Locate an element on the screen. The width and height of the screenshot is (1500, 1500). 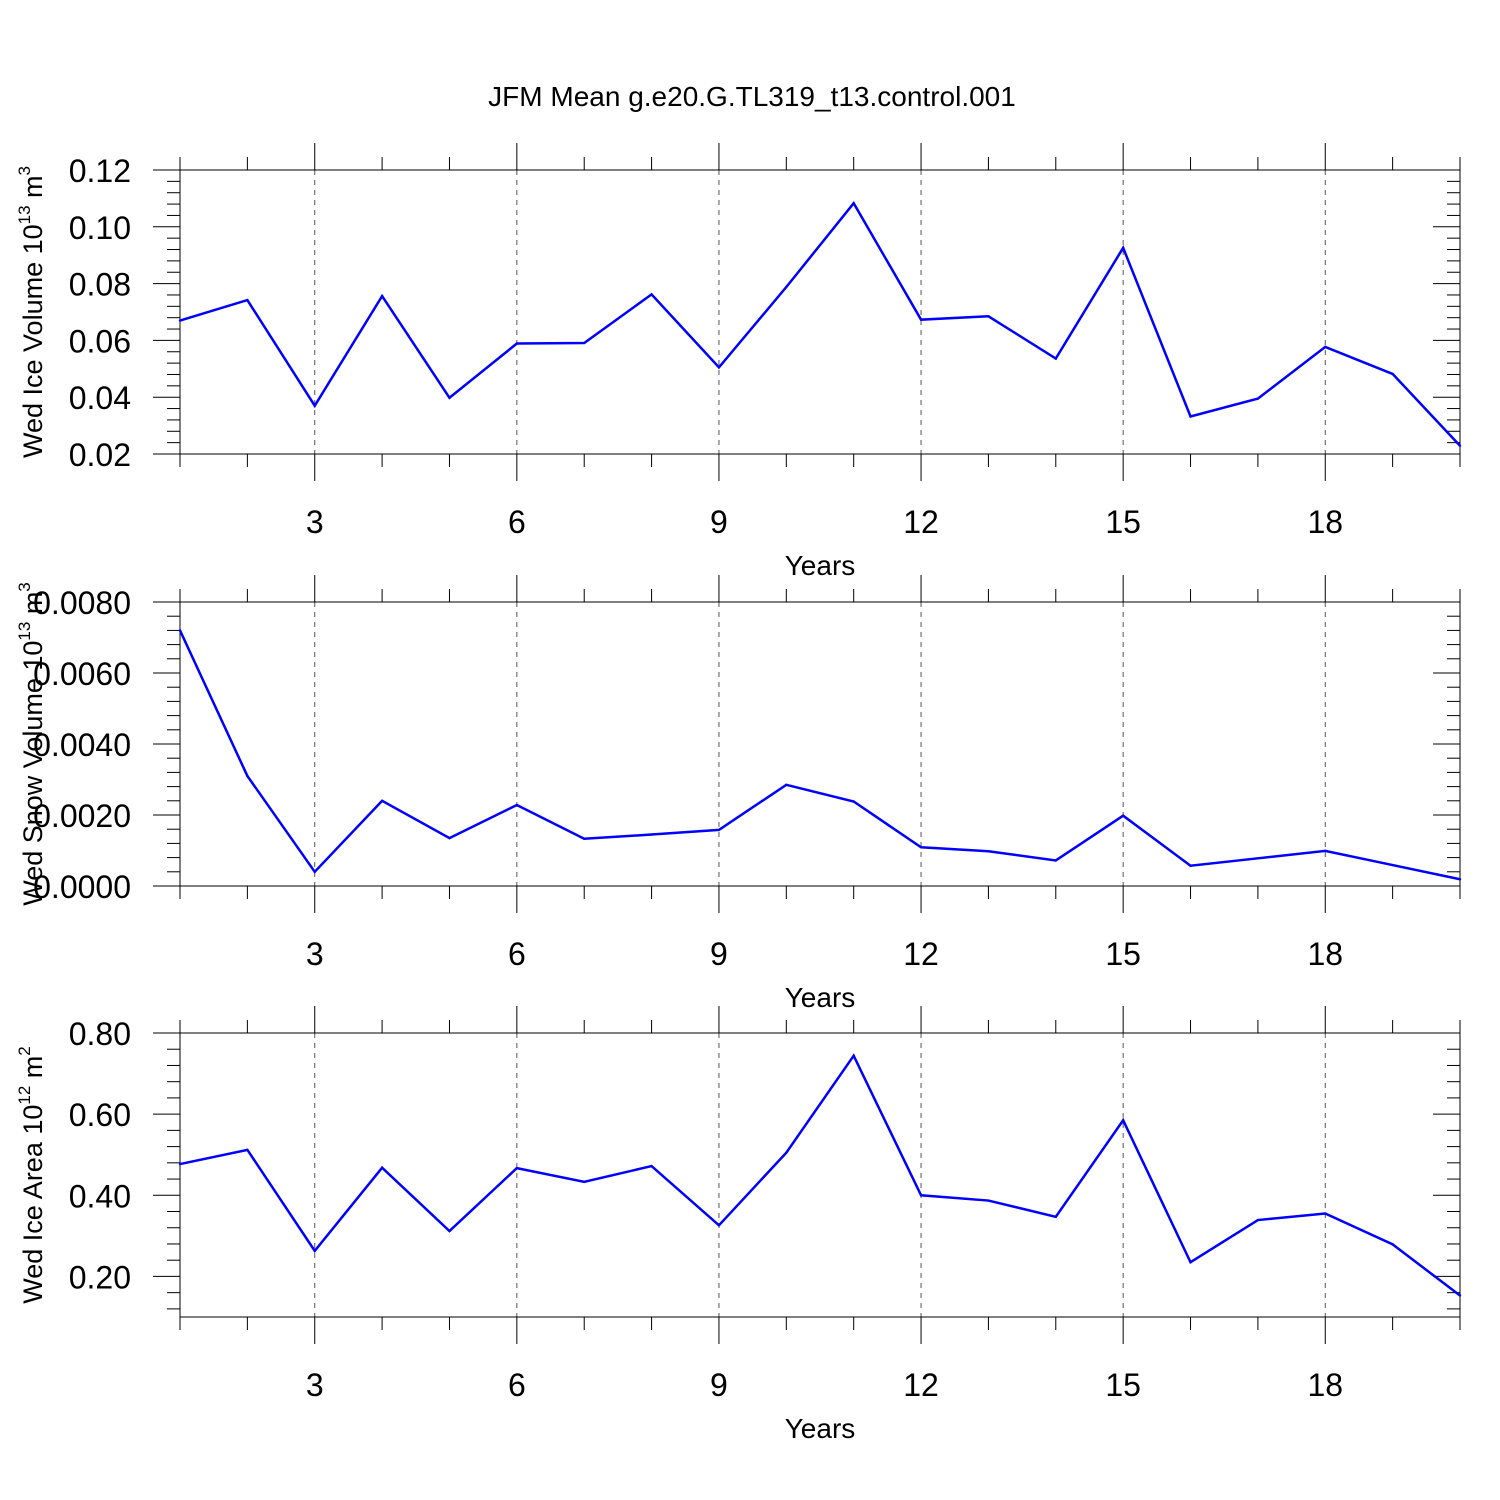
y-tick-label: 0.0080 is located at coordinates (82, 603).